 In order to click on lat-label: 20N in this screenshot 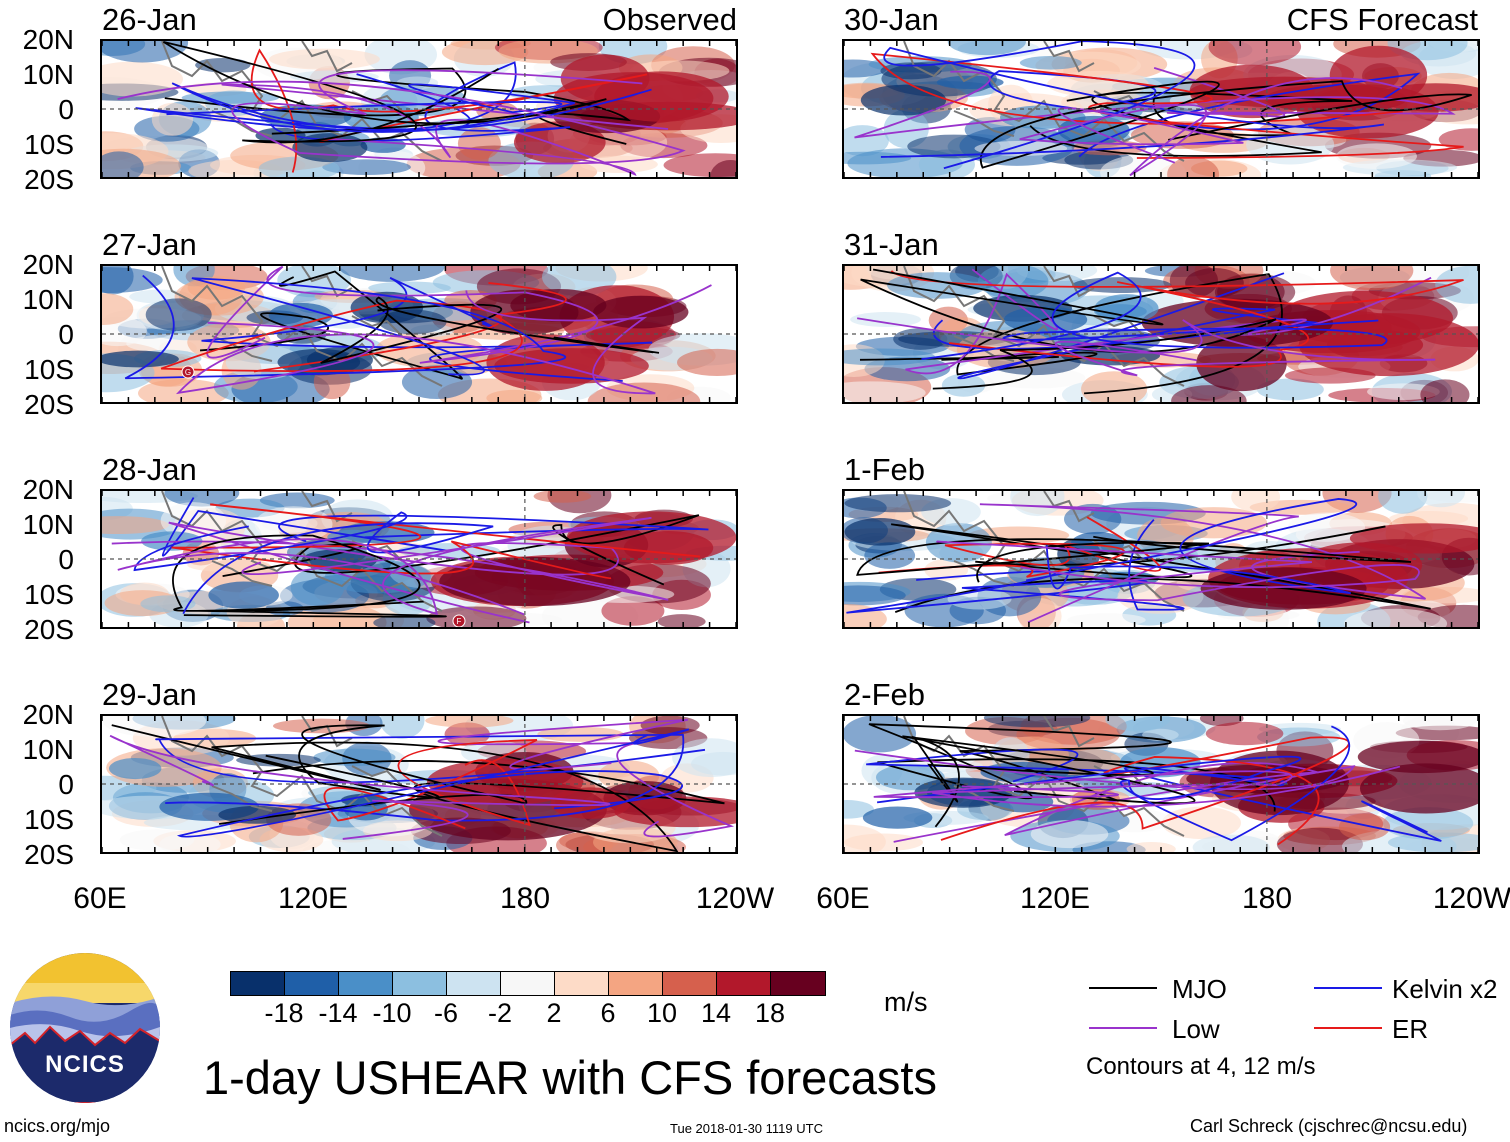, I will do `click(48, 264)`.